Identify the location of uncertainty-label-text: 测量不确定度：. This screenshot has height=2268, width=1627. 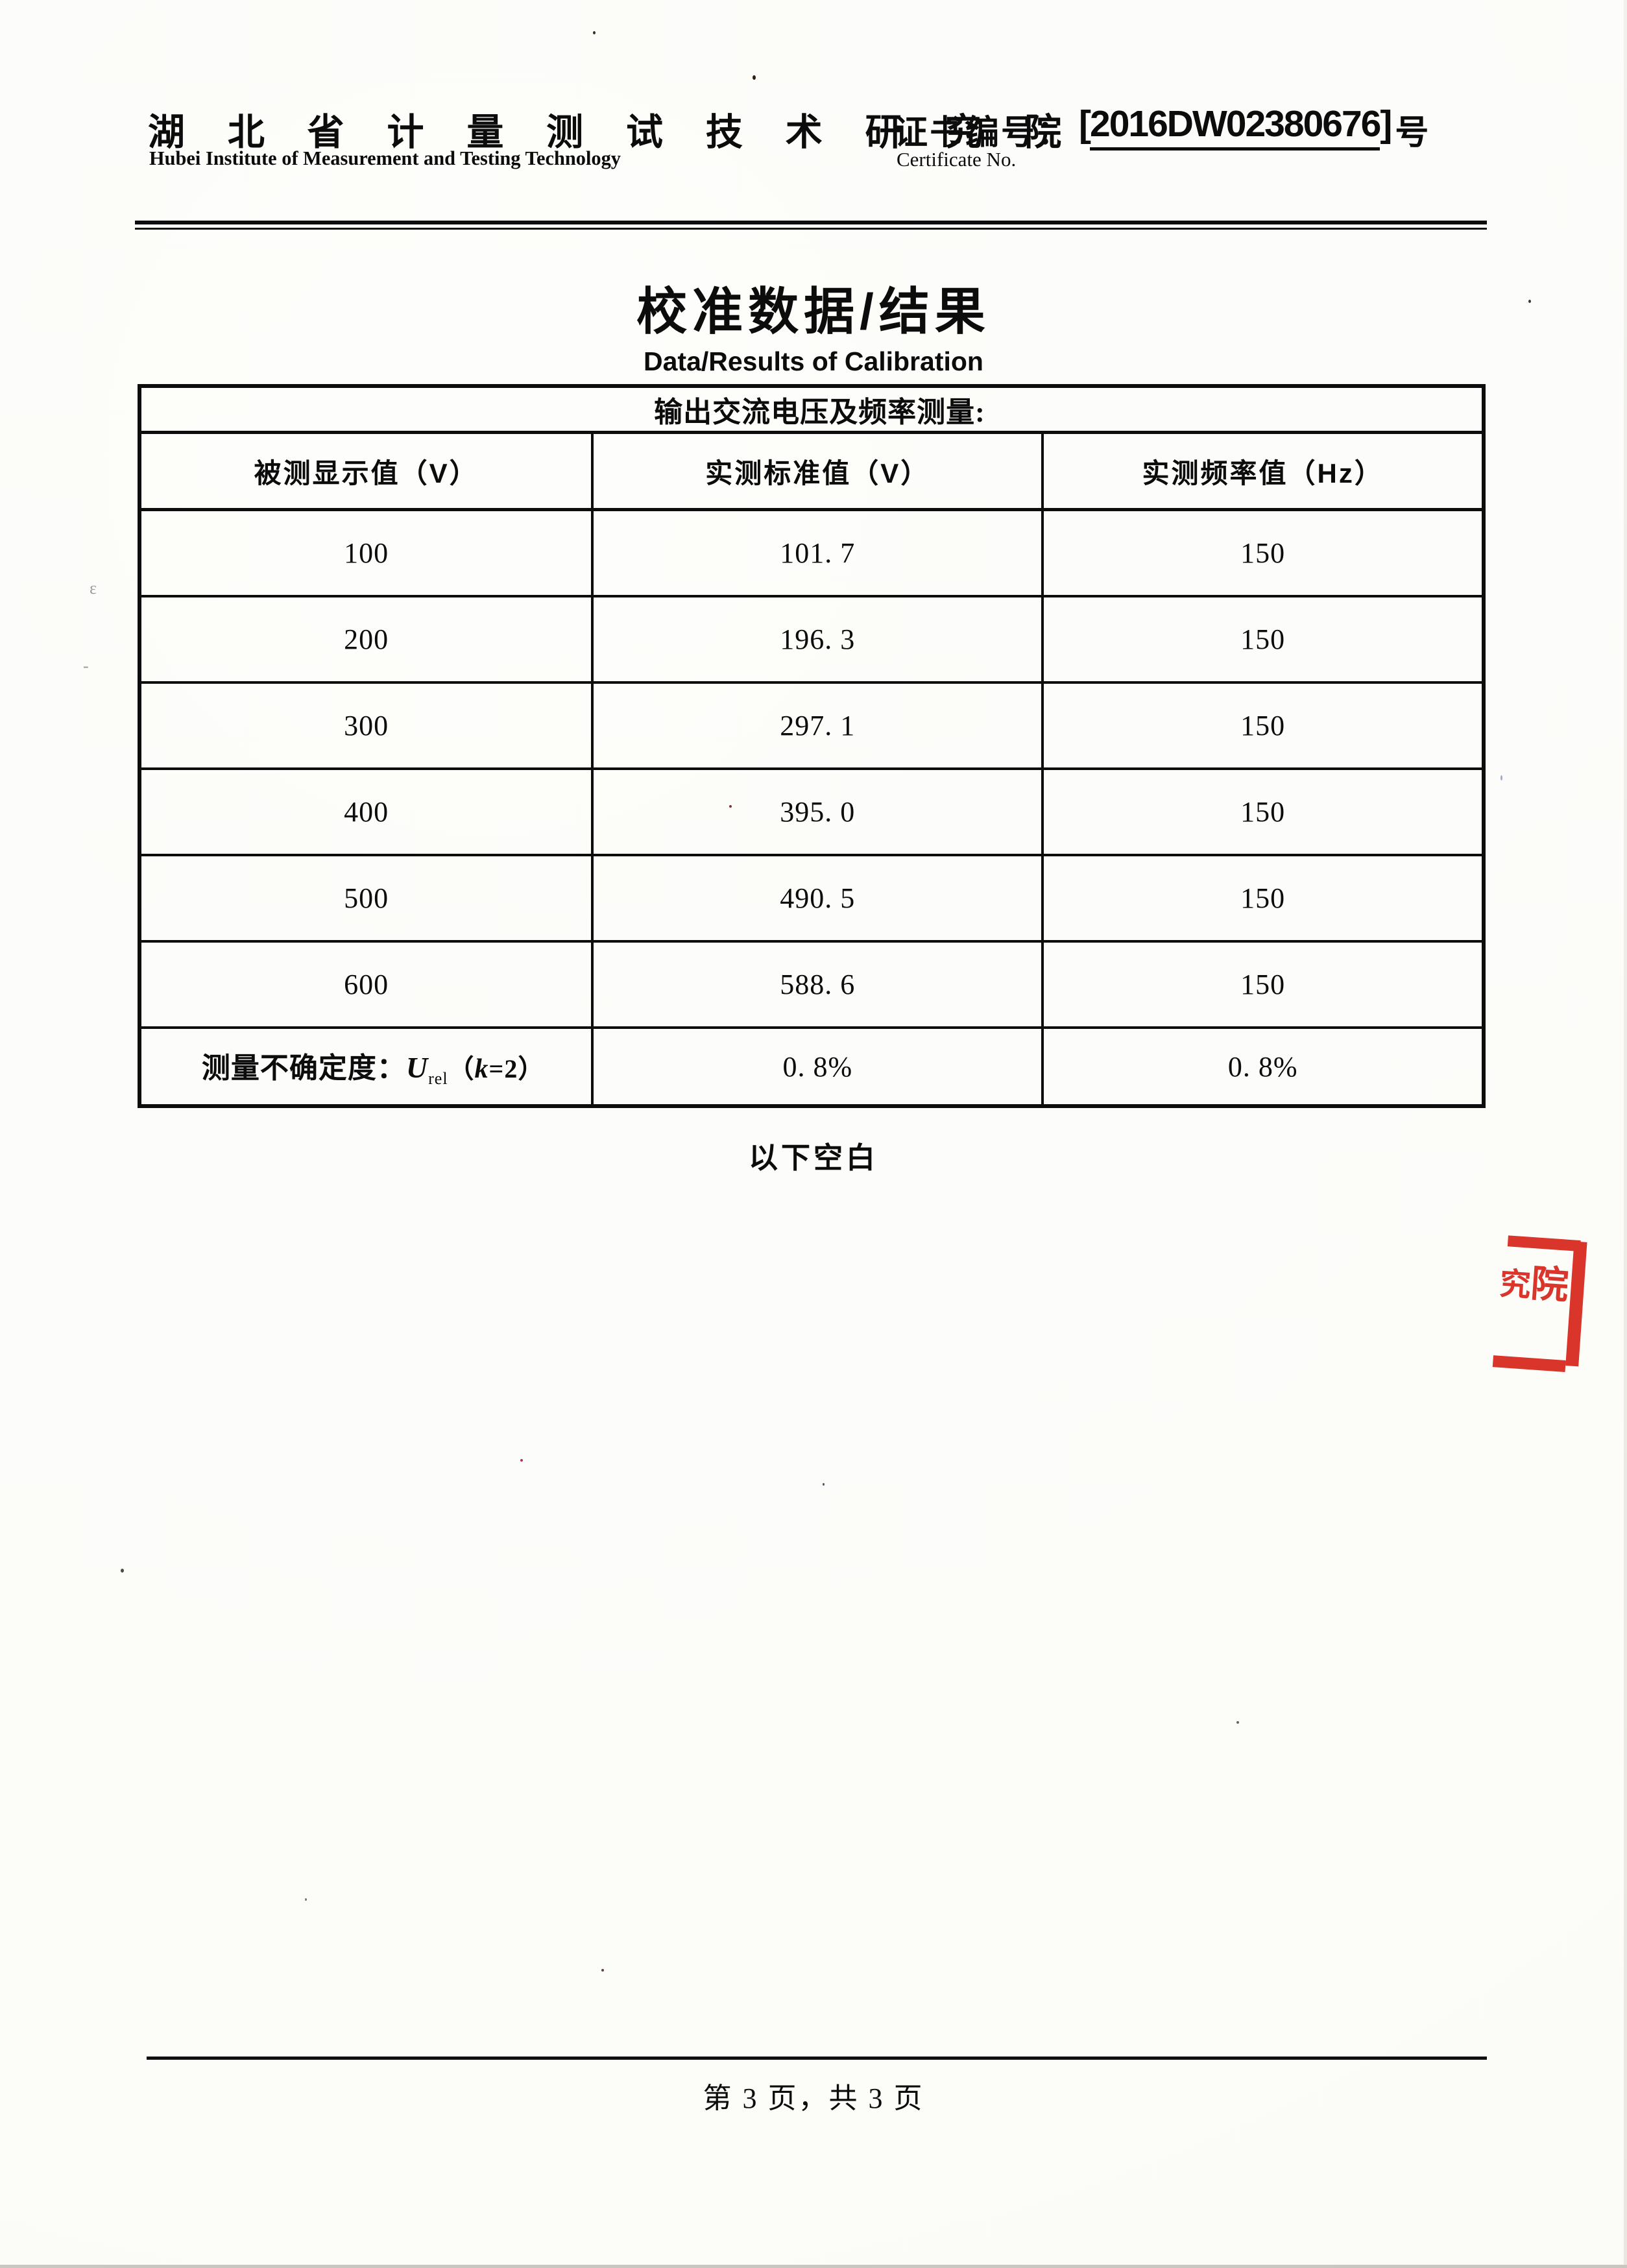
(304, 1068).